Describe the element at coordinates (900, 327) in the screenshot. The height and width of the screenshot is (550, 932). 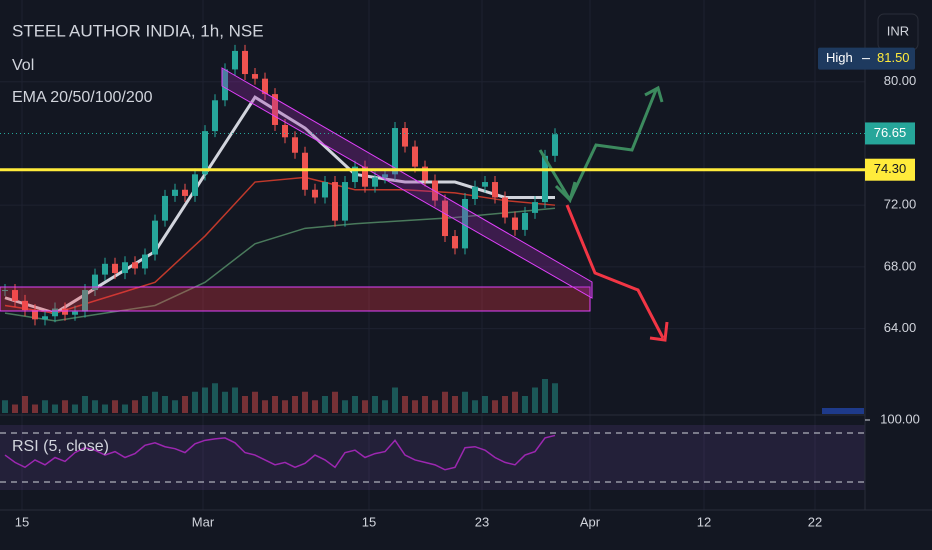
I see `y-tick-label: 64.00` at that location.